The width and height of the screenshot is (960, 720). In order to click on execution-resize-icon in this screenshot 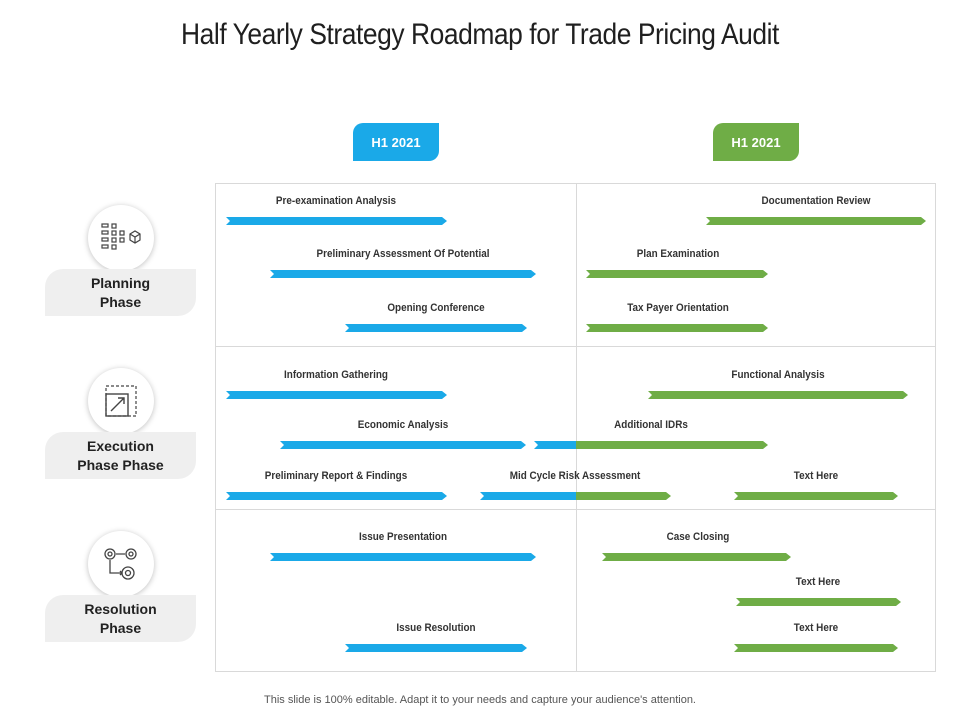, I will do `click(121, 401)`.